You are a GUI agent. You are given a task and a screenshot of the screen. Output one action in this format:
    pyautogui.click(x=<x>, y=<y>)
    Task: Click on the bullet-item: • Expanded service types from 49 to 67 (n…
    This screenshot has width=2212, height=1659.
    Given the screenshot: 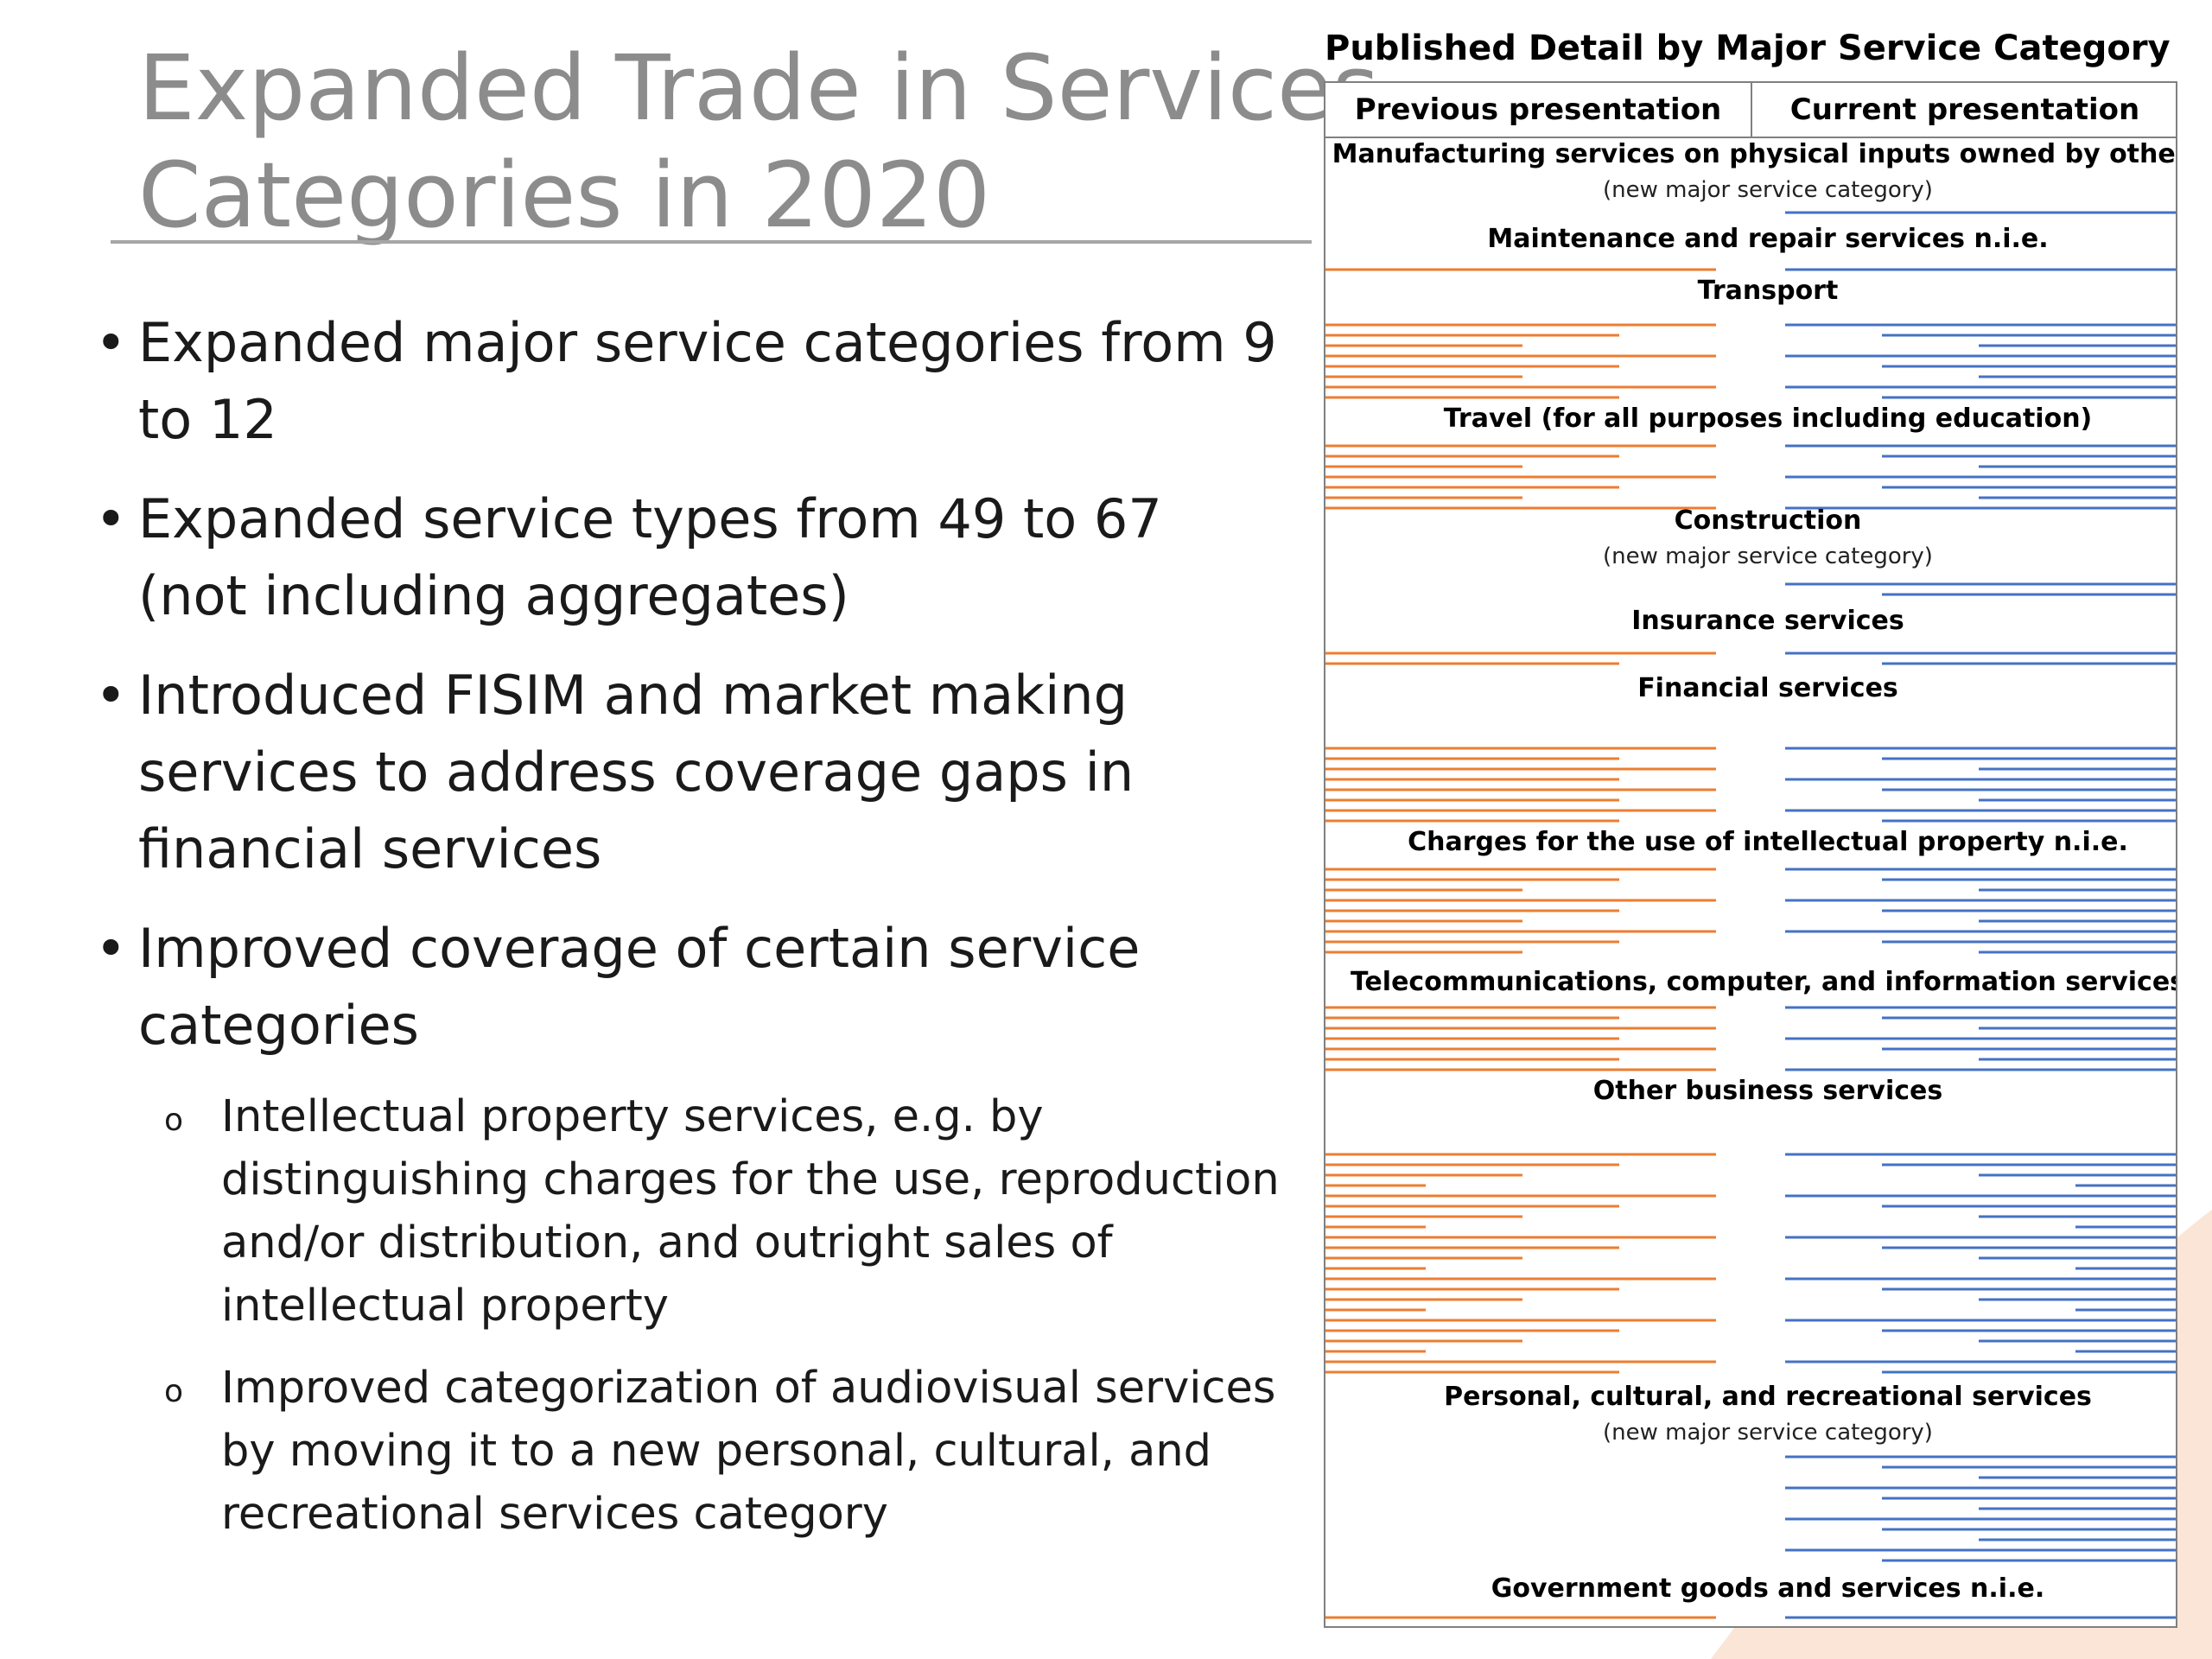 What is the action you would take?
    pyautogui.click(x=691, y=557)
    